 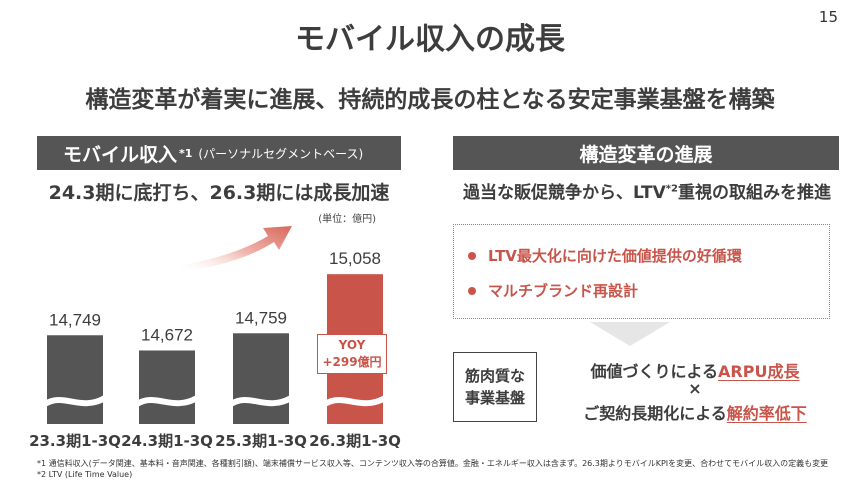 What do you see at coordinates (219, 193) in the screenshot?
I see `left-tagline: 24.3期に底打ち、26.3期には成長加速` at bounding box center [219, 193].